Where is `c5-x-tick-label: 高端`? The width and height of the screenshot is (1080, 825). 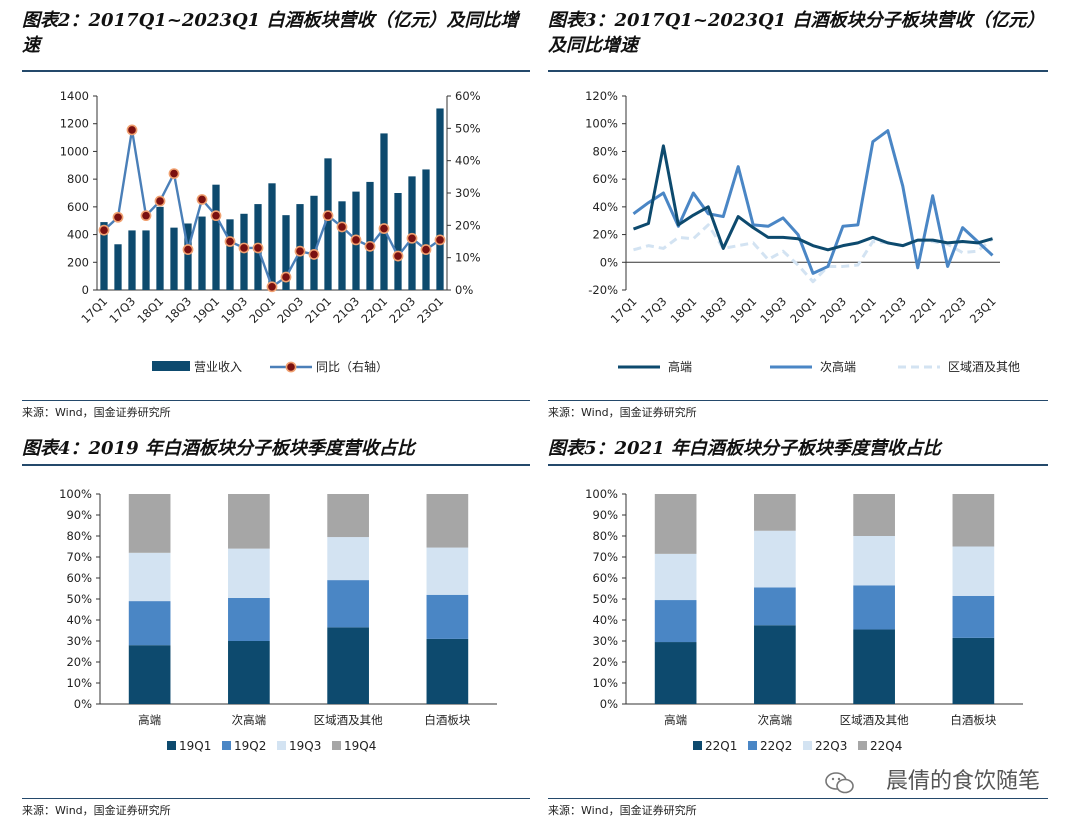
c5-x-tick-label: 高端 is located at coordinates (675, 720).